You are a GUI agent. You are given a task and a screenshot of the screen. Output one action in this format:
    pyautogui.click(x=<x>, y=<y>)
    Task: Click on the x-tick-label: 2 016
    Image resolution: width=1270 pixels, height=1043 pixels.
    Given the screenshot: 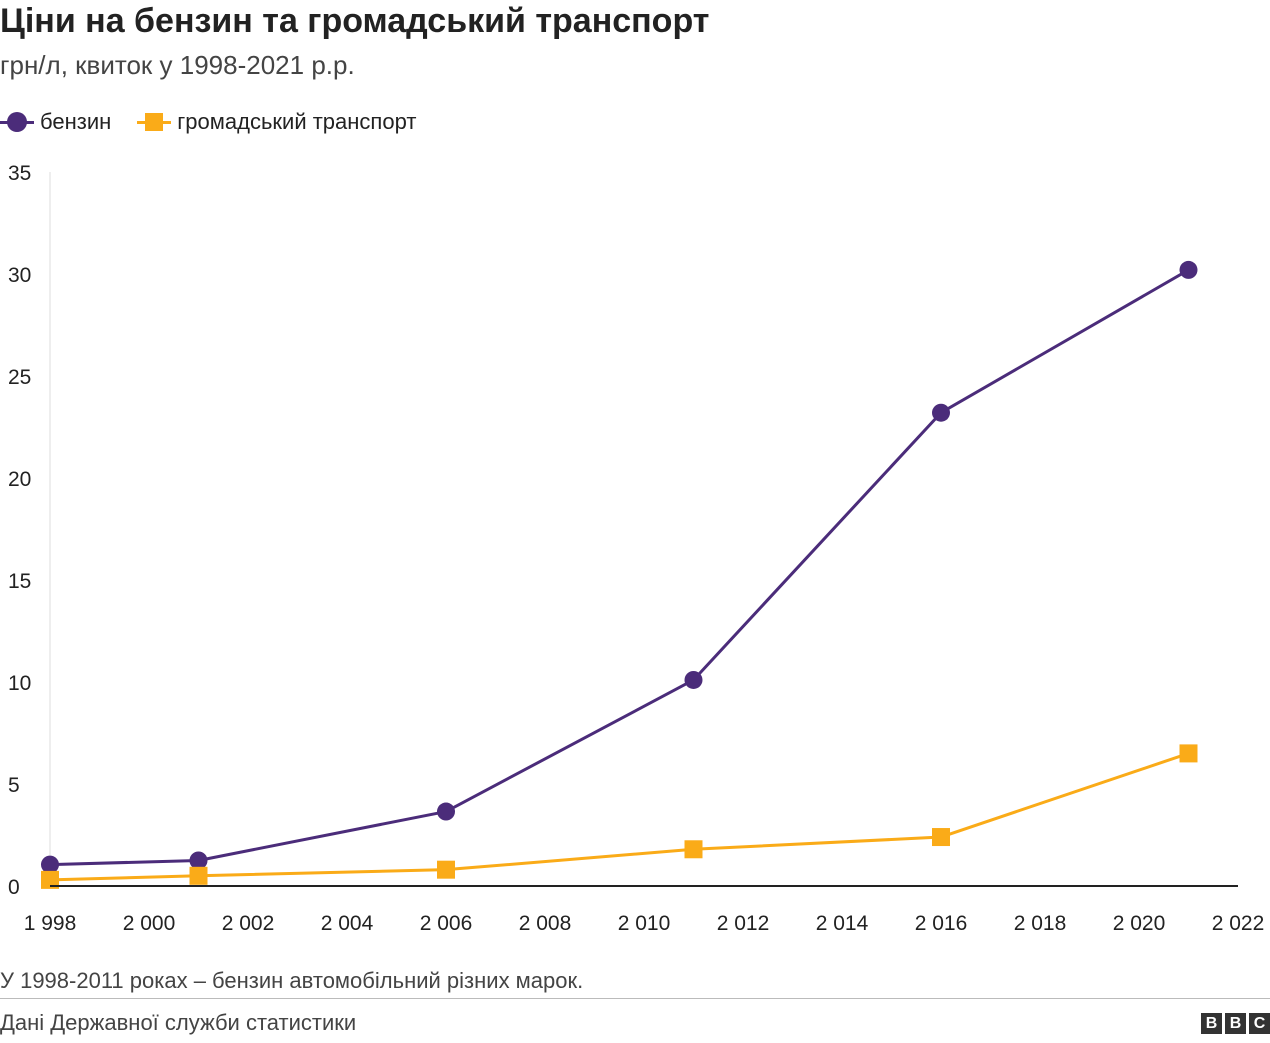 What is the action you would take?
    pyautogui.click(x=941, y=923)
    